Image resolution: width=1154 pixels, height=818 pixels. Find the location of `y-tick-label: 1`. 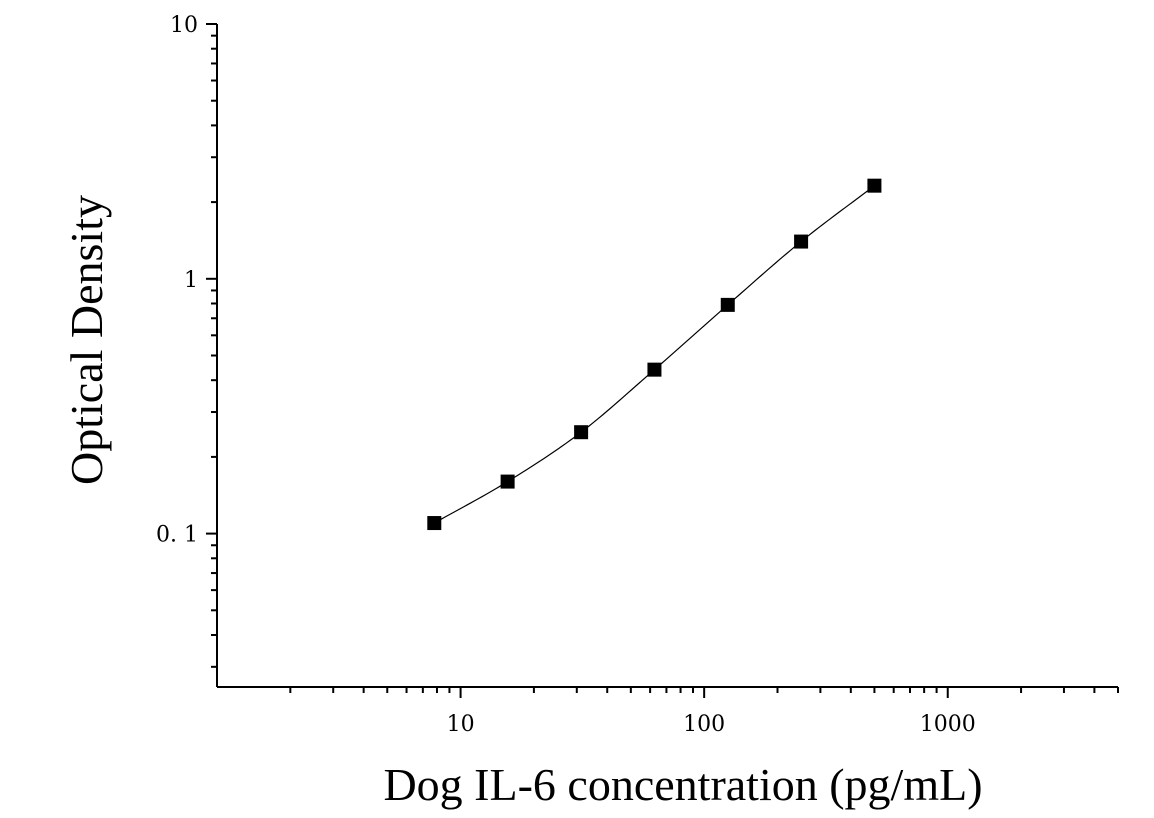

y-tick-label: 1 is located at coordinates (191, 280).